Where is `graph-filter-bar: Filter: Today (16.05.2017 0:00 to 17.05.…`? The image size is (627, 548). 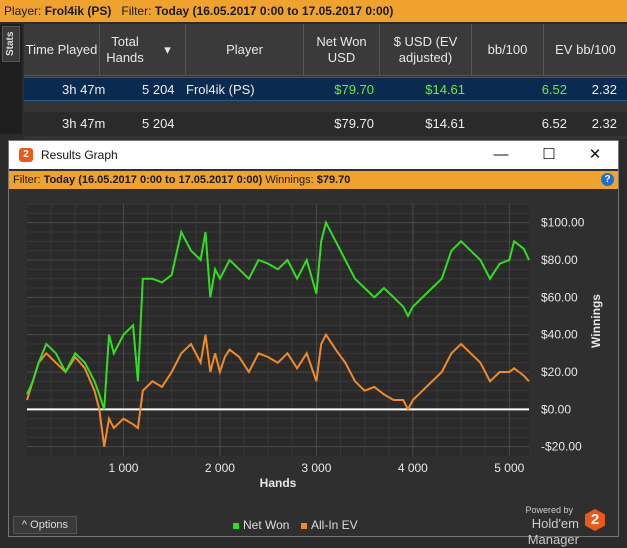
graph-filter-bar: Filter: Today (16.05.2017 0:00 to 17.05.… is located at coordinates (313, 180).